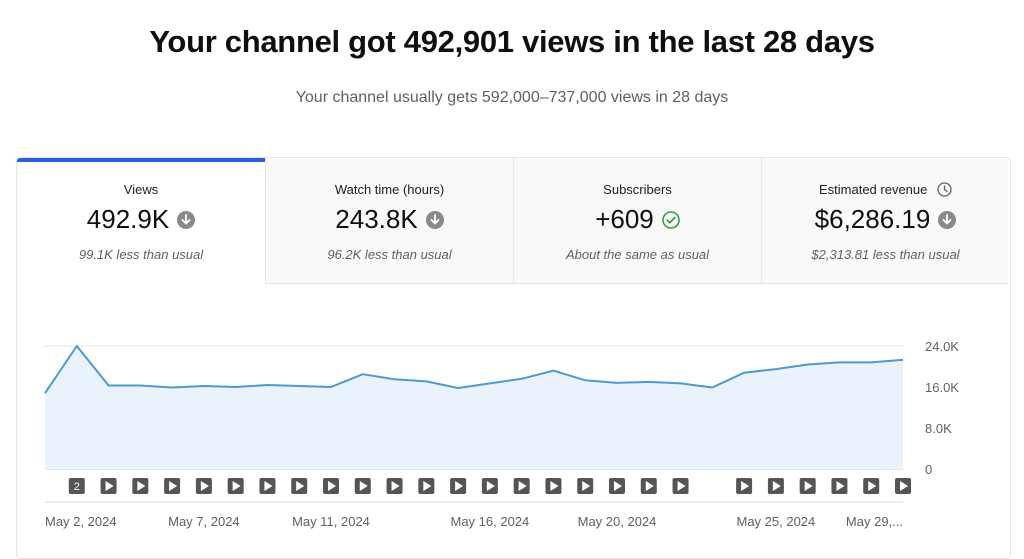  What do you see at coordinates (141, 254) in the screenshot?
I see `tab-note: 99.1K less than usual` at bounding box center [141, 254].